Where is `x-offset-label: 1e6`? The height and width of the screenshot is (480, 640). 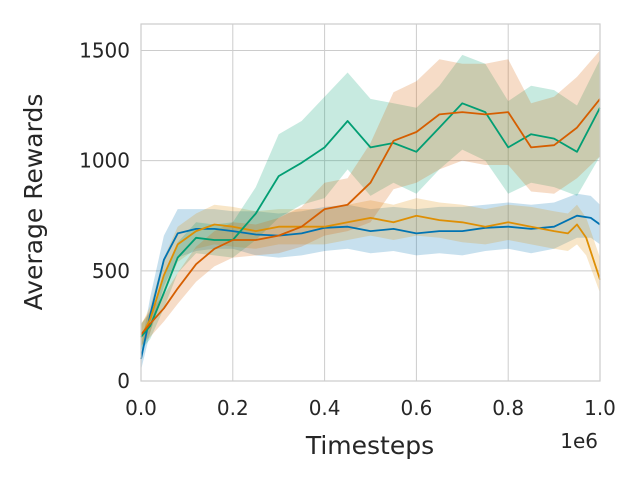 x-offset-label: 1e6 is located at coordinates (579, 441).